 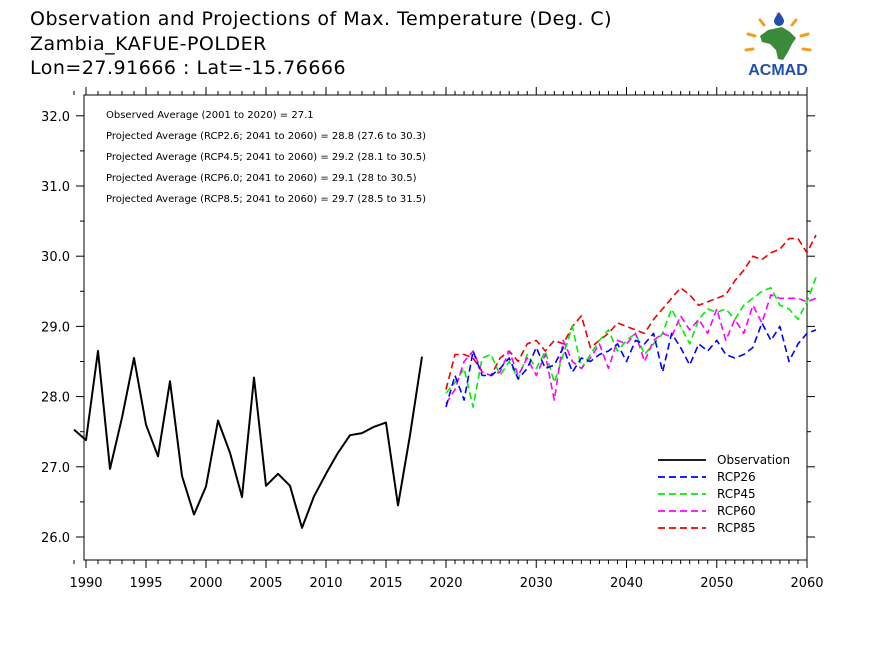 What do you see at coordinates (736, 477) in the screenshot?
I see `legend-label-rcp26: RCP26` at bounding box center [736, 477].